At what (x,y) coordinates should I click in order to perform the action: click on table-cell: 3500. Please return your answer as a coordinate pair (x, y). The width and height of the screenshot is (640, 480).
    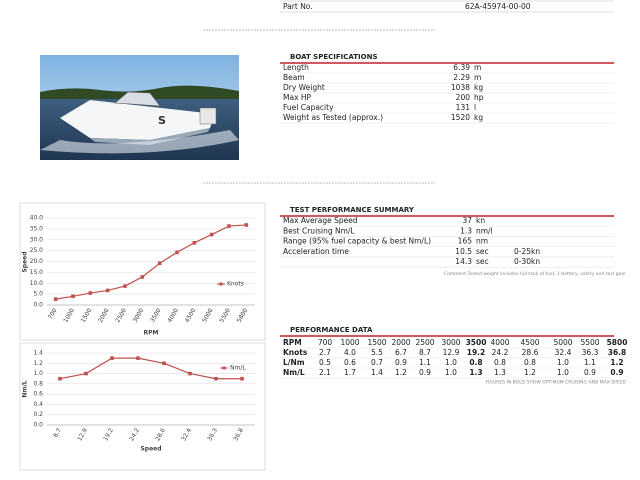
    Looking at the image, I should click on (476, 342).